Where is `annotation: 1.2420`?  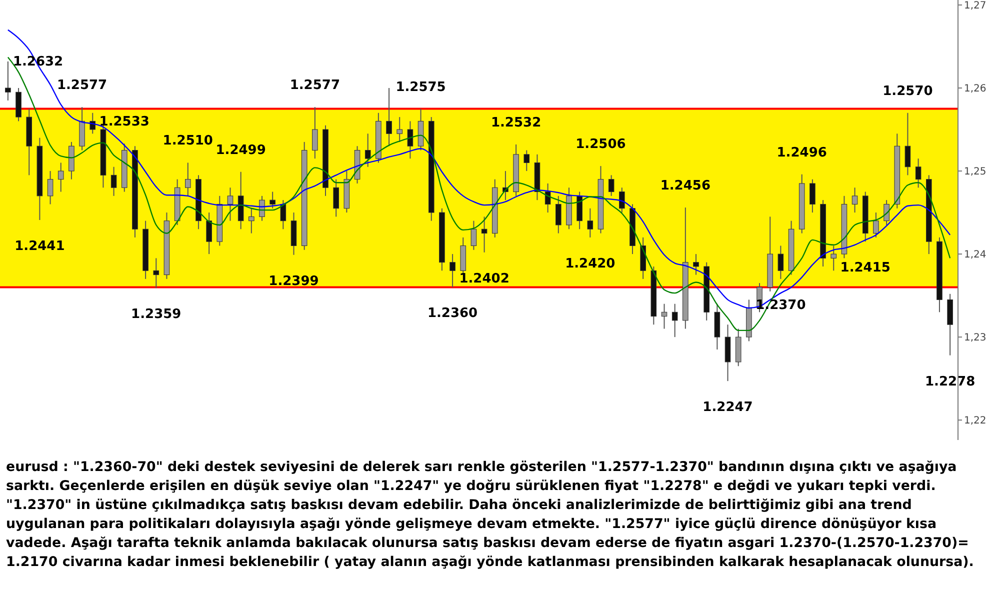
annotation: 1.2420 is located at coordinates (590, 264).